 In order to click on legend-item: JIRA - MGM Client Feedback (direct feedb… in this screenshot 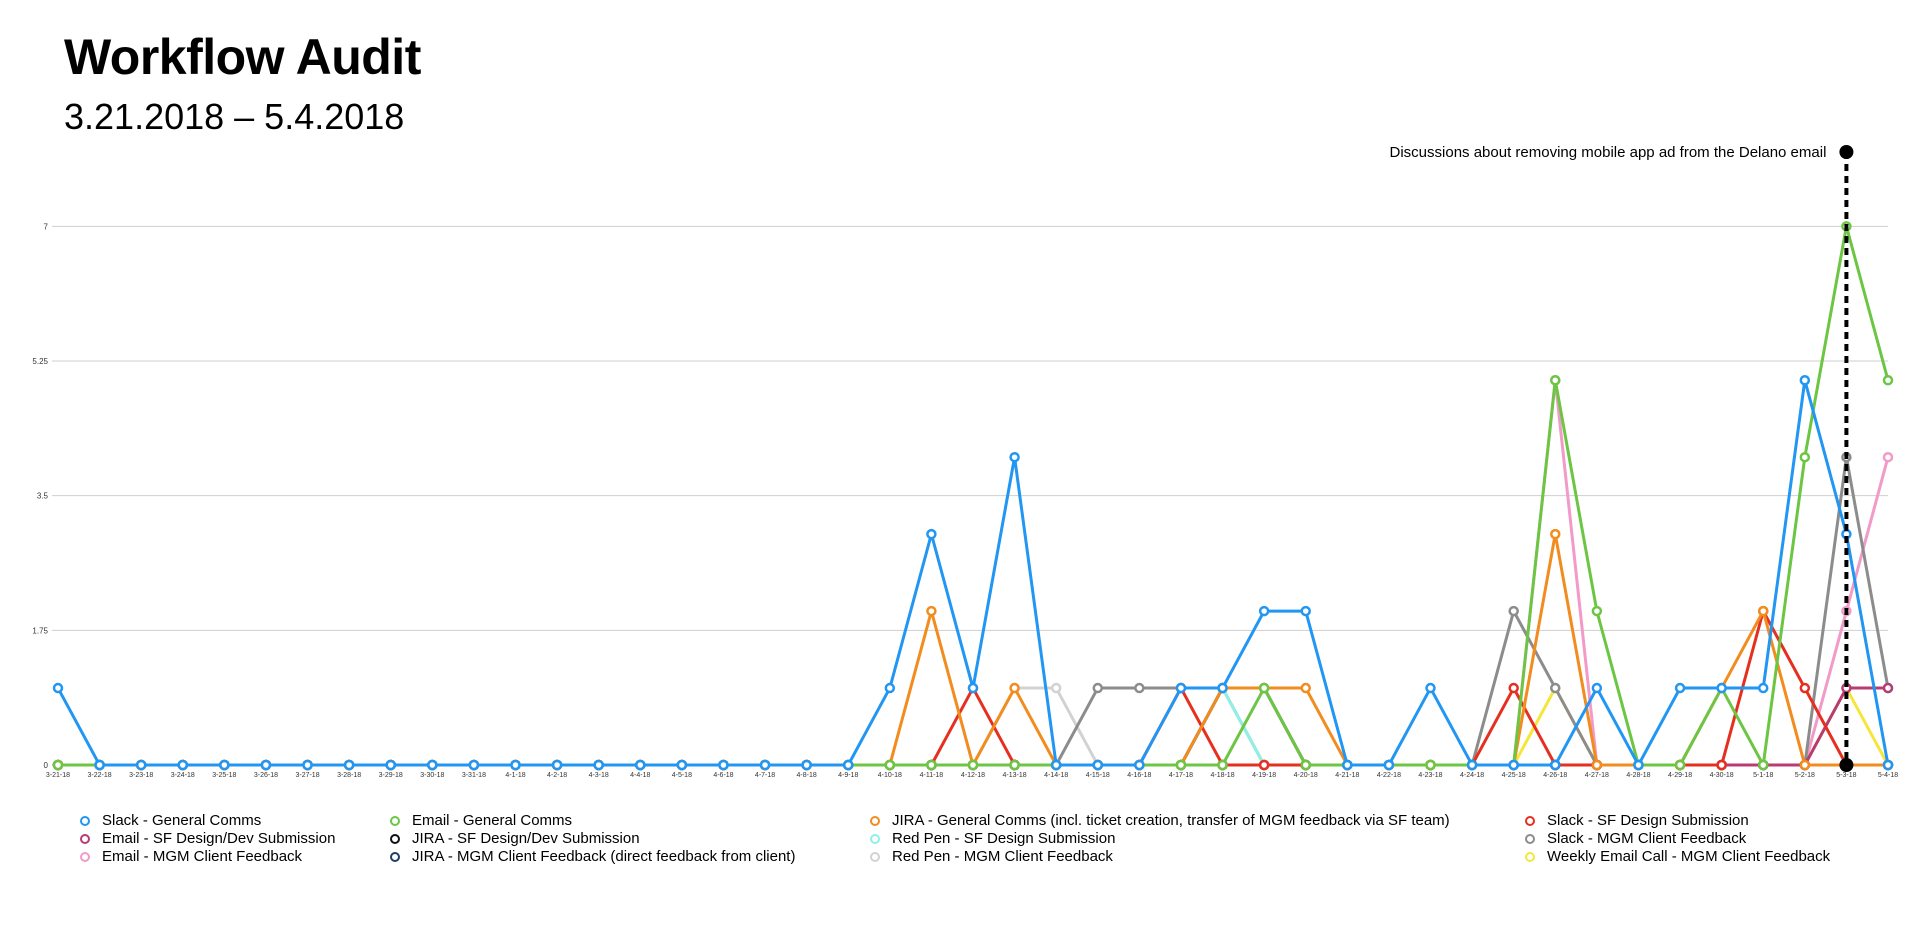, I will do `click(592, 856)`.